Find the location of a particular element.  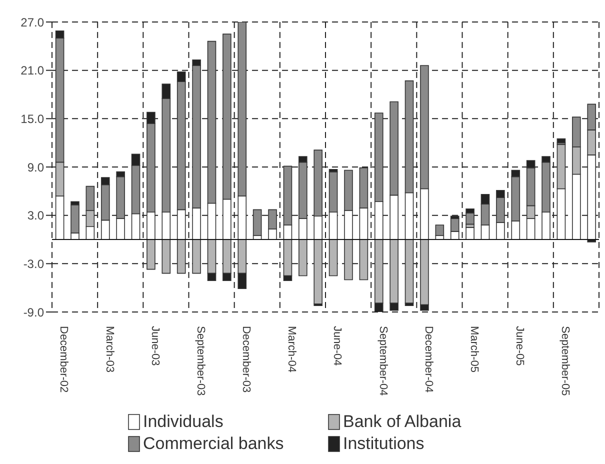

y-tick-label: 9.0 is located at coordinates (35, 167).